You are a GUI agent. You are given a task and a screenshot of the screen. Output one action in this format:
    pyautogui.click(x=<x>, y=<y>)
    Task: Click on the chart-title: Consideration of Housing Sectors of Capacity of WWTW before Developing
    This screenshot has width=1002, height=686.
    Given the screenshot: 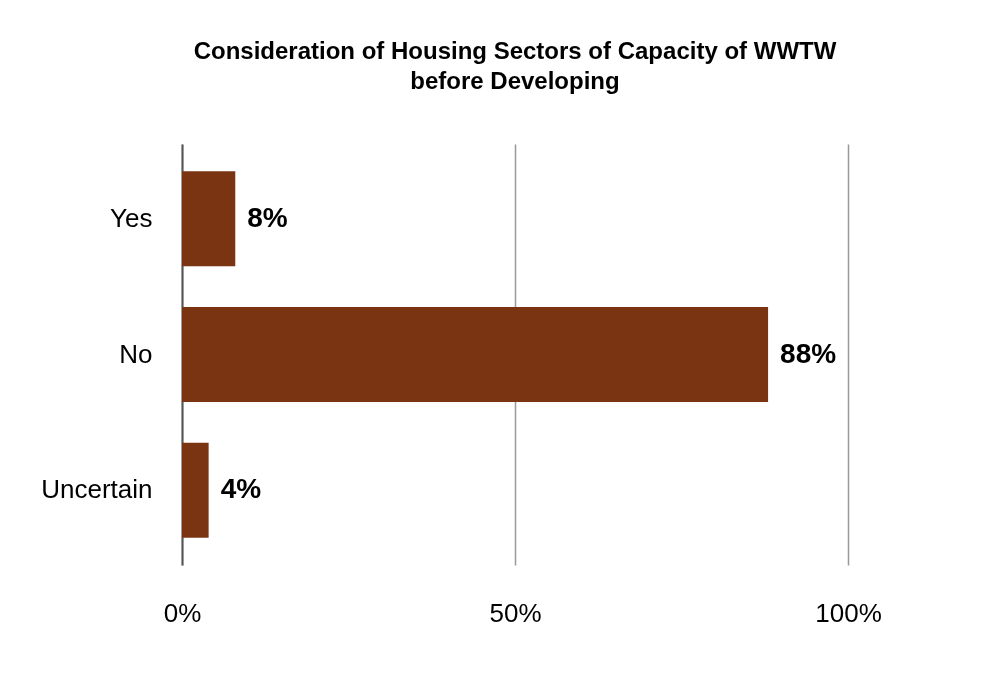 What is the action you would take?
    pyautogui.click(x=515, y=65)
    